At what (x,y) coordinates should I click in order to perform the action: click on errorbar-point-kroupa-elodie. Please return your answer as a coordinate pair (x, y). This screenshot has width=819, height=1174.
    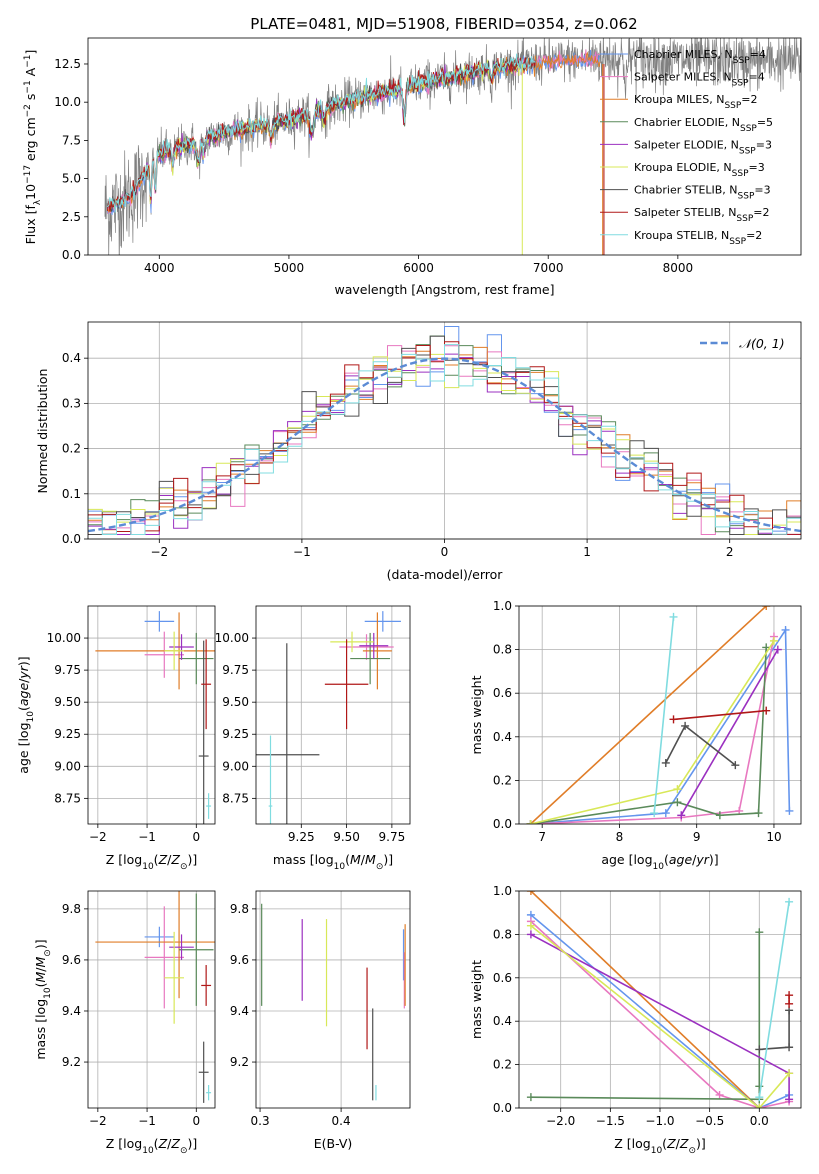
    Looking at the image, I should click on (174, 977).